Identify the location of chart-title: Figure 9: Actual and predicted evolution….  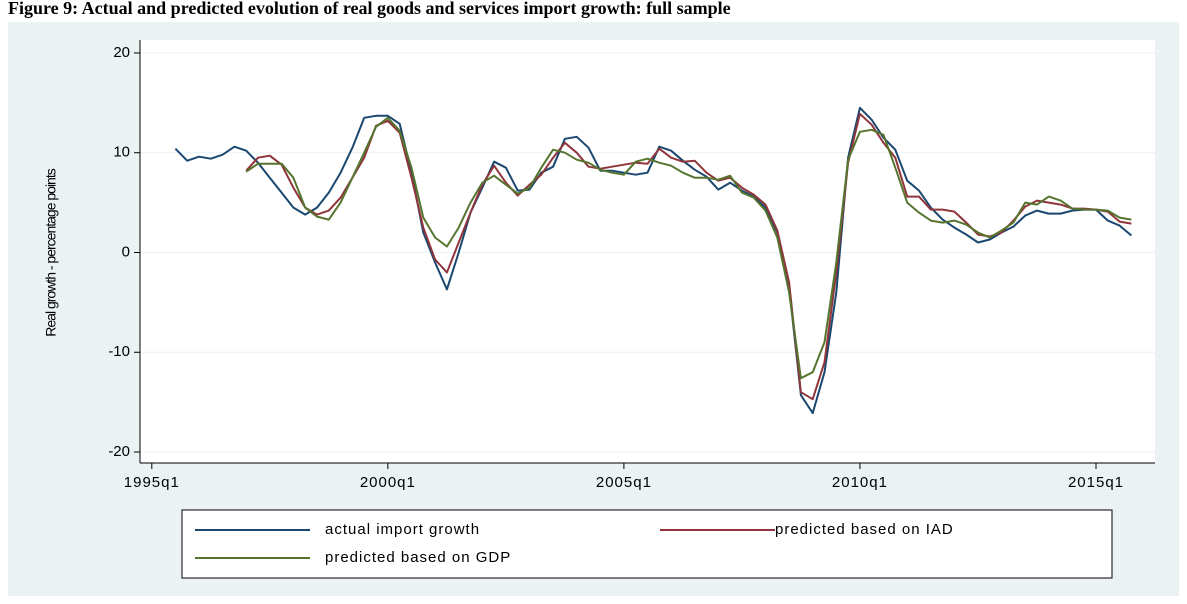
(369, 9).